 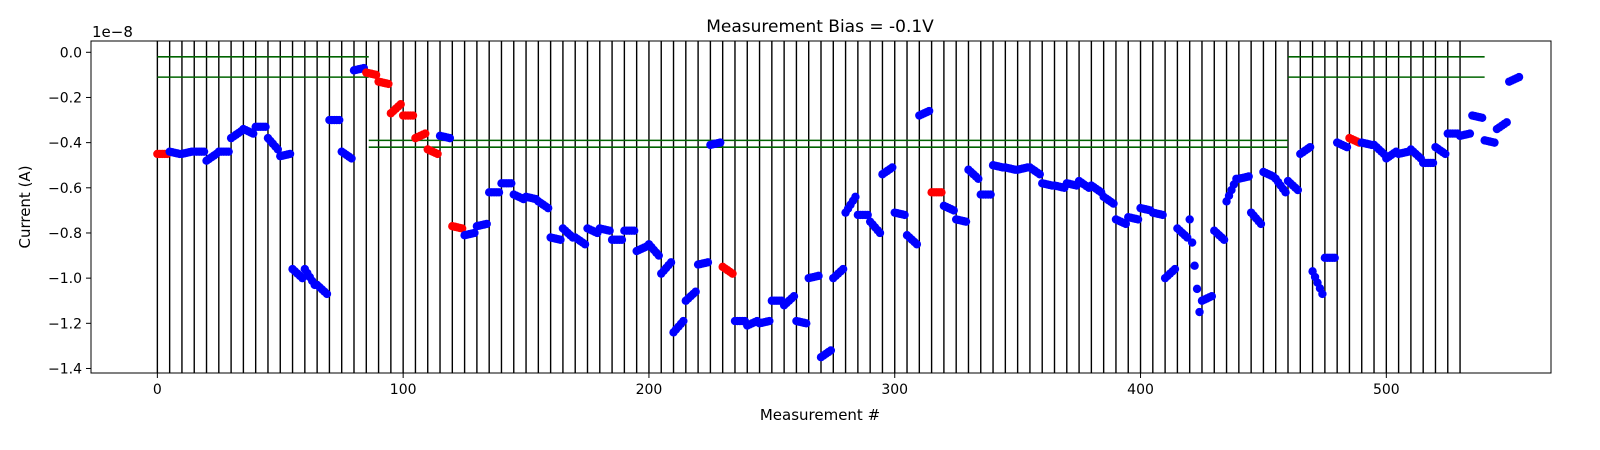 I want to click on y-tick-label: −0.8, so click(x=65, y=234).